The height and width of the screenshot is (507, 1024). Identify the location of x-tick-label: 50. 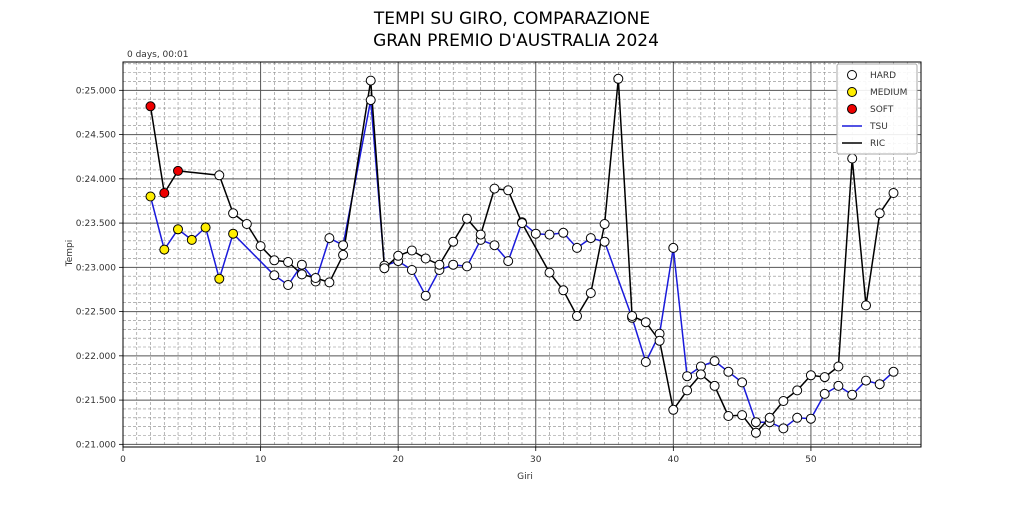
(811, 460).